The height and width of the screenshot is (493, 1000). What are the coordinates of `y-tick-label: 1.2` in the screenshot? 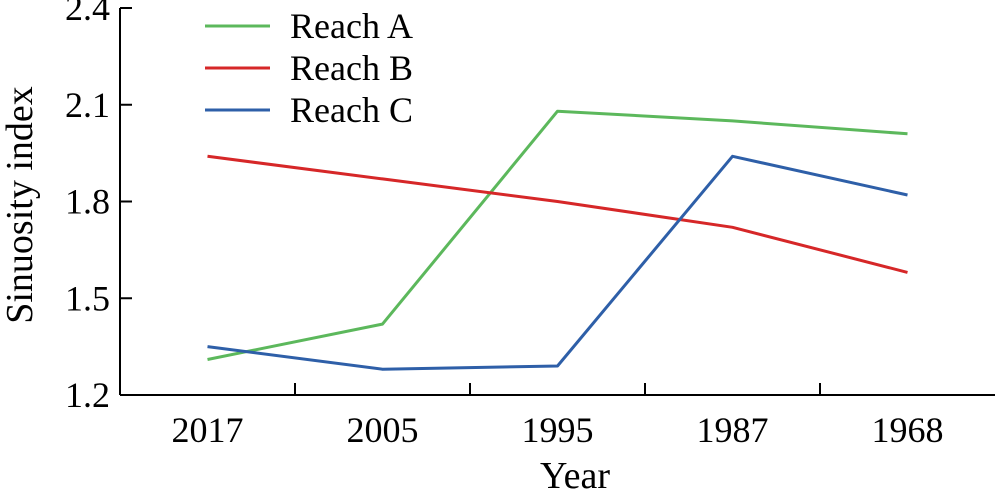 It's located at (87, 395).